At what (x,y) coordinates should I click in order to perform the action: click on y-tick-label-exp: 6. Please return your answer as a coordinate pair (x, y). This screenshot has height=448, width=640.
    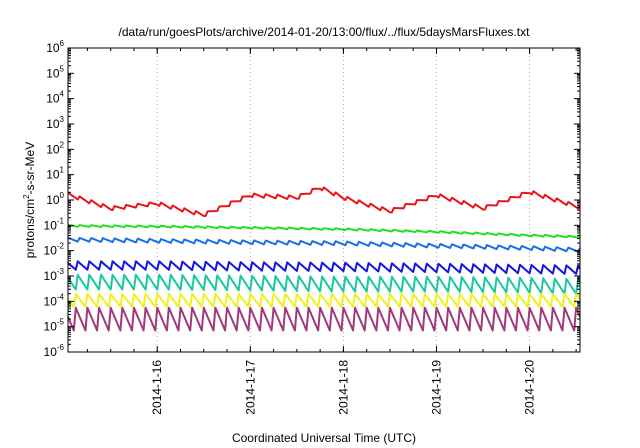
    Looking at the image, I should click on (62, 43).